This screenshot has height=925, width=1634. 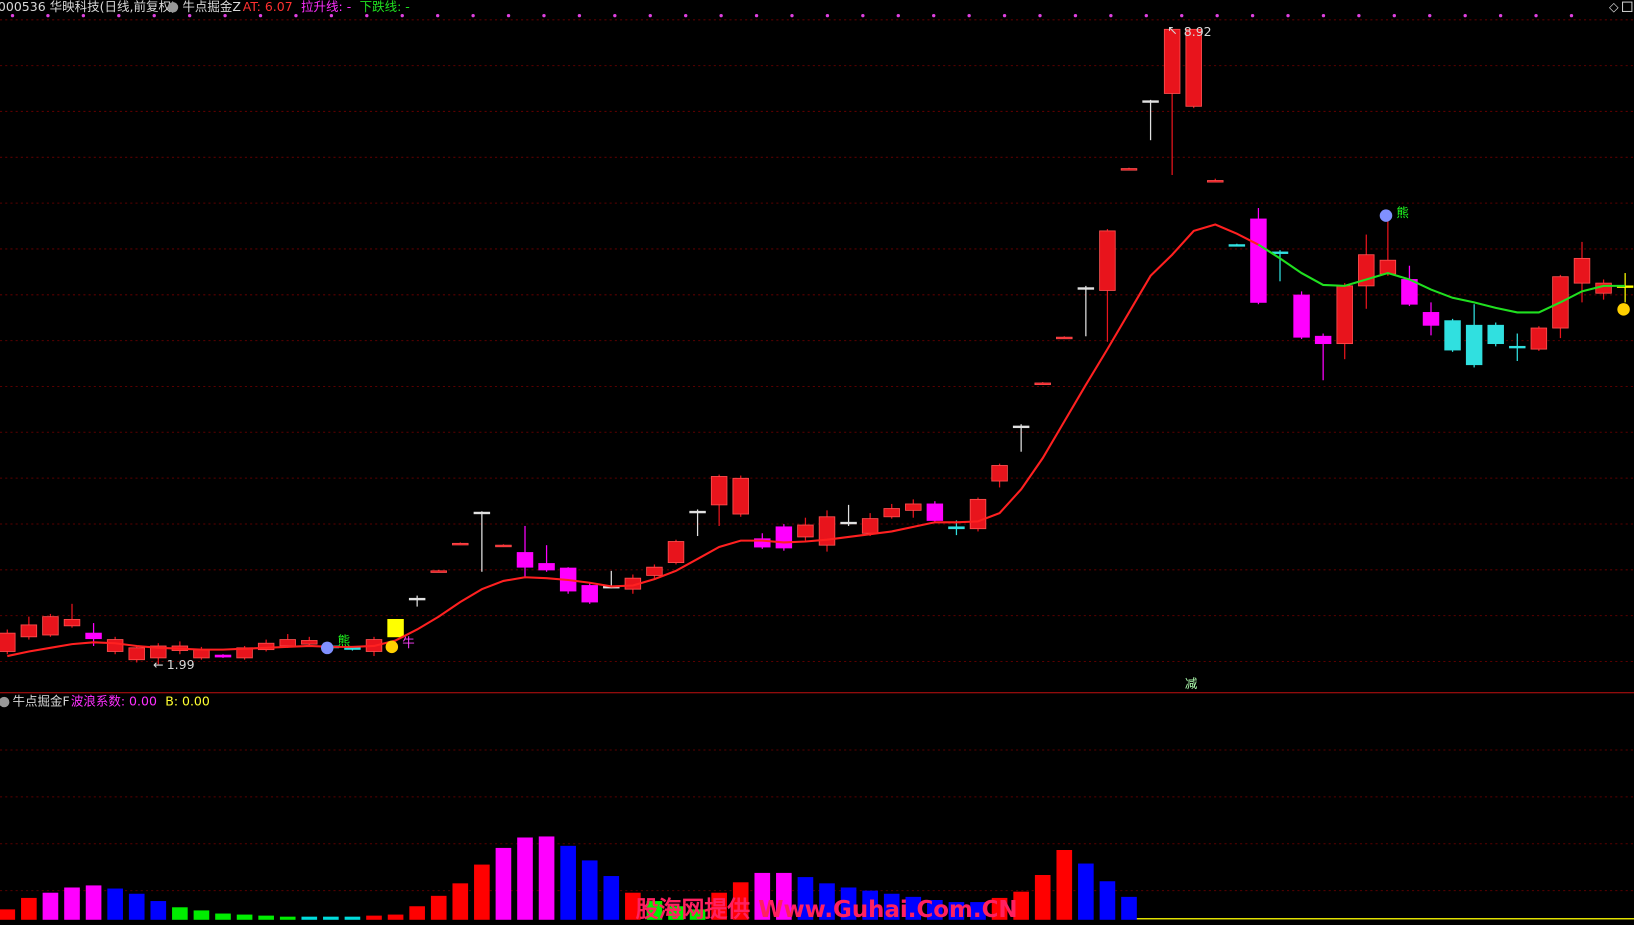 What do you see at coordinates (327, 648) in the screenshot?
I see `bear-icon` at bounding box center [327, 648].